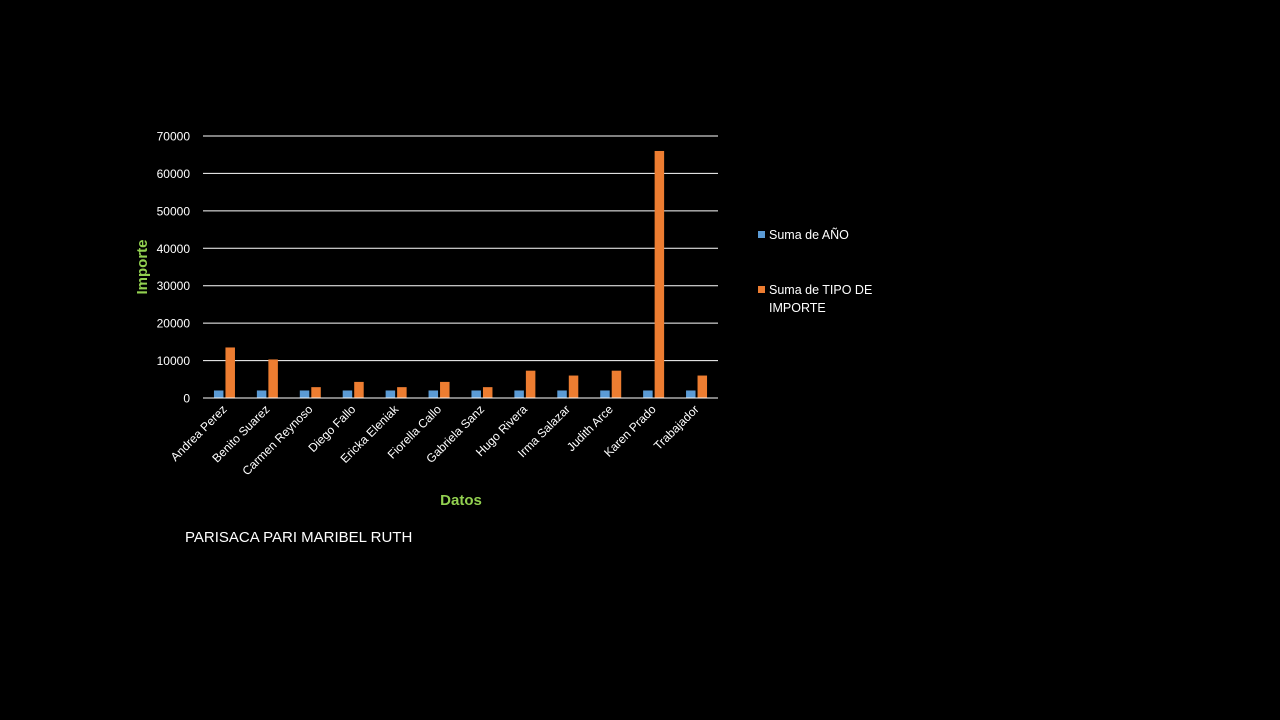 The width and height of the screenshot is (1280, 720). What do you see at coordinates (519, 394) in the screenshot?
I see `bar-suma-de-ano-hugo-rivera` at bounding box center [519, 394].